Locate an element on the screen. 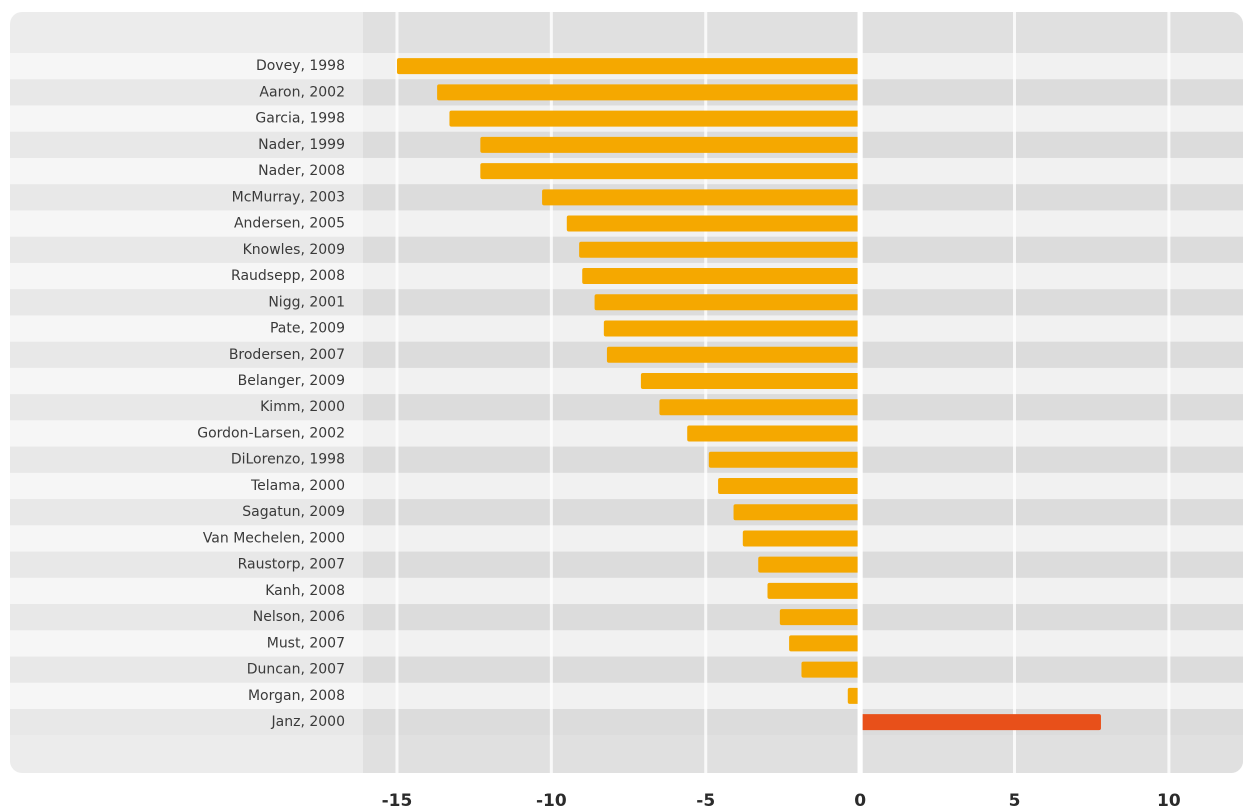 The image size is (1253, 810). x-tick-label: 10 is located at coordinates (1169, 800).